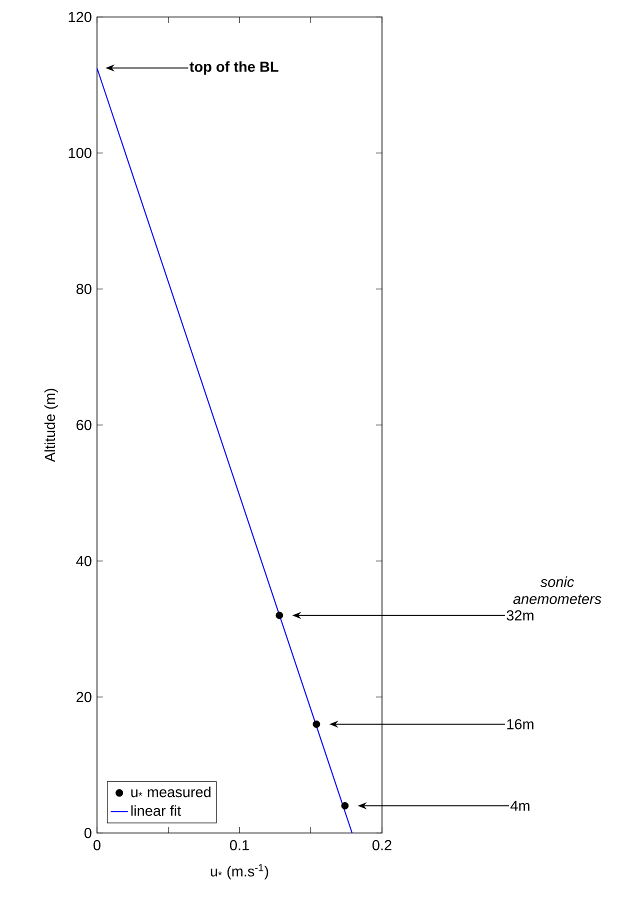 The image size is (618, 908). I want to click on x-tick-label: 0.1, so click(239, 845).